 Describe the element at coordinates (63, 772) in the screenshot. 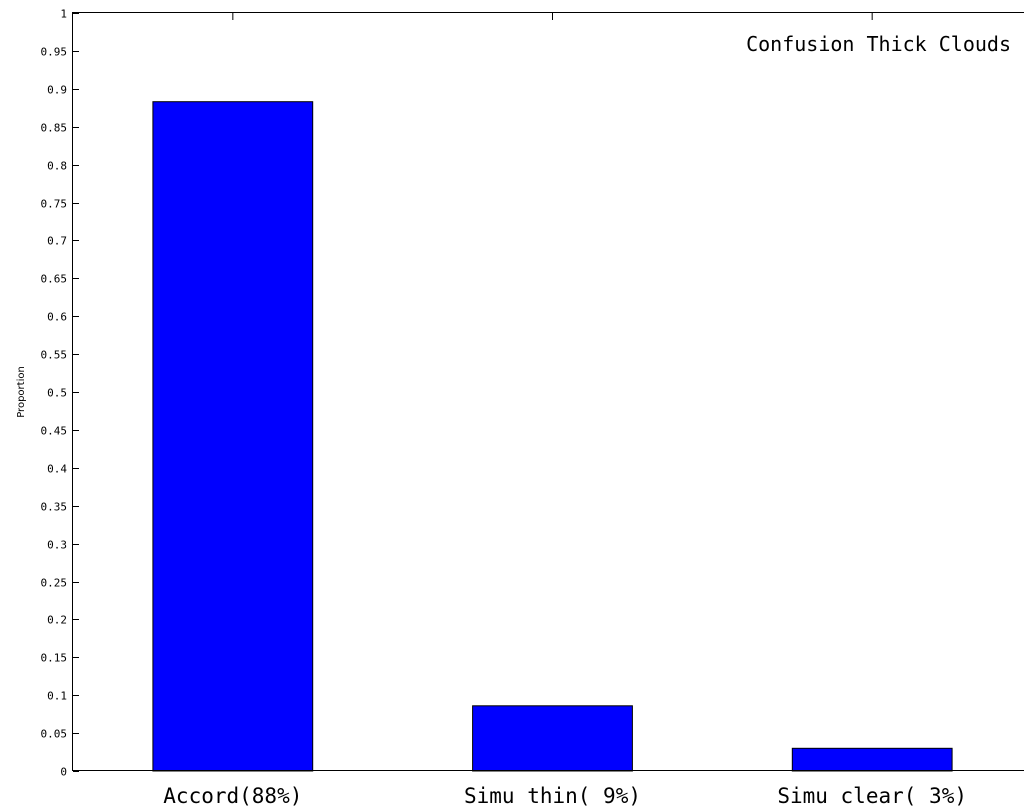

I see `y-tick-label-0: 0` at that location.